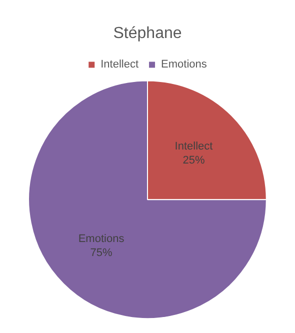 This screenshot has height=333, width=295. I want to click on chart-title: Stéphane, so click(147, 33).